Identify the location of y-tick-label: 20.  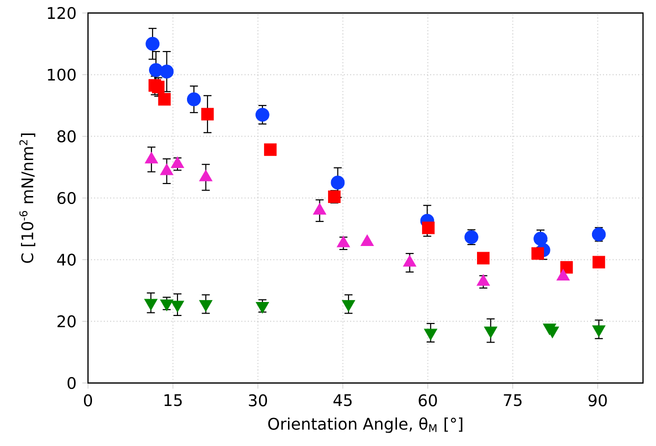
(67, 321).